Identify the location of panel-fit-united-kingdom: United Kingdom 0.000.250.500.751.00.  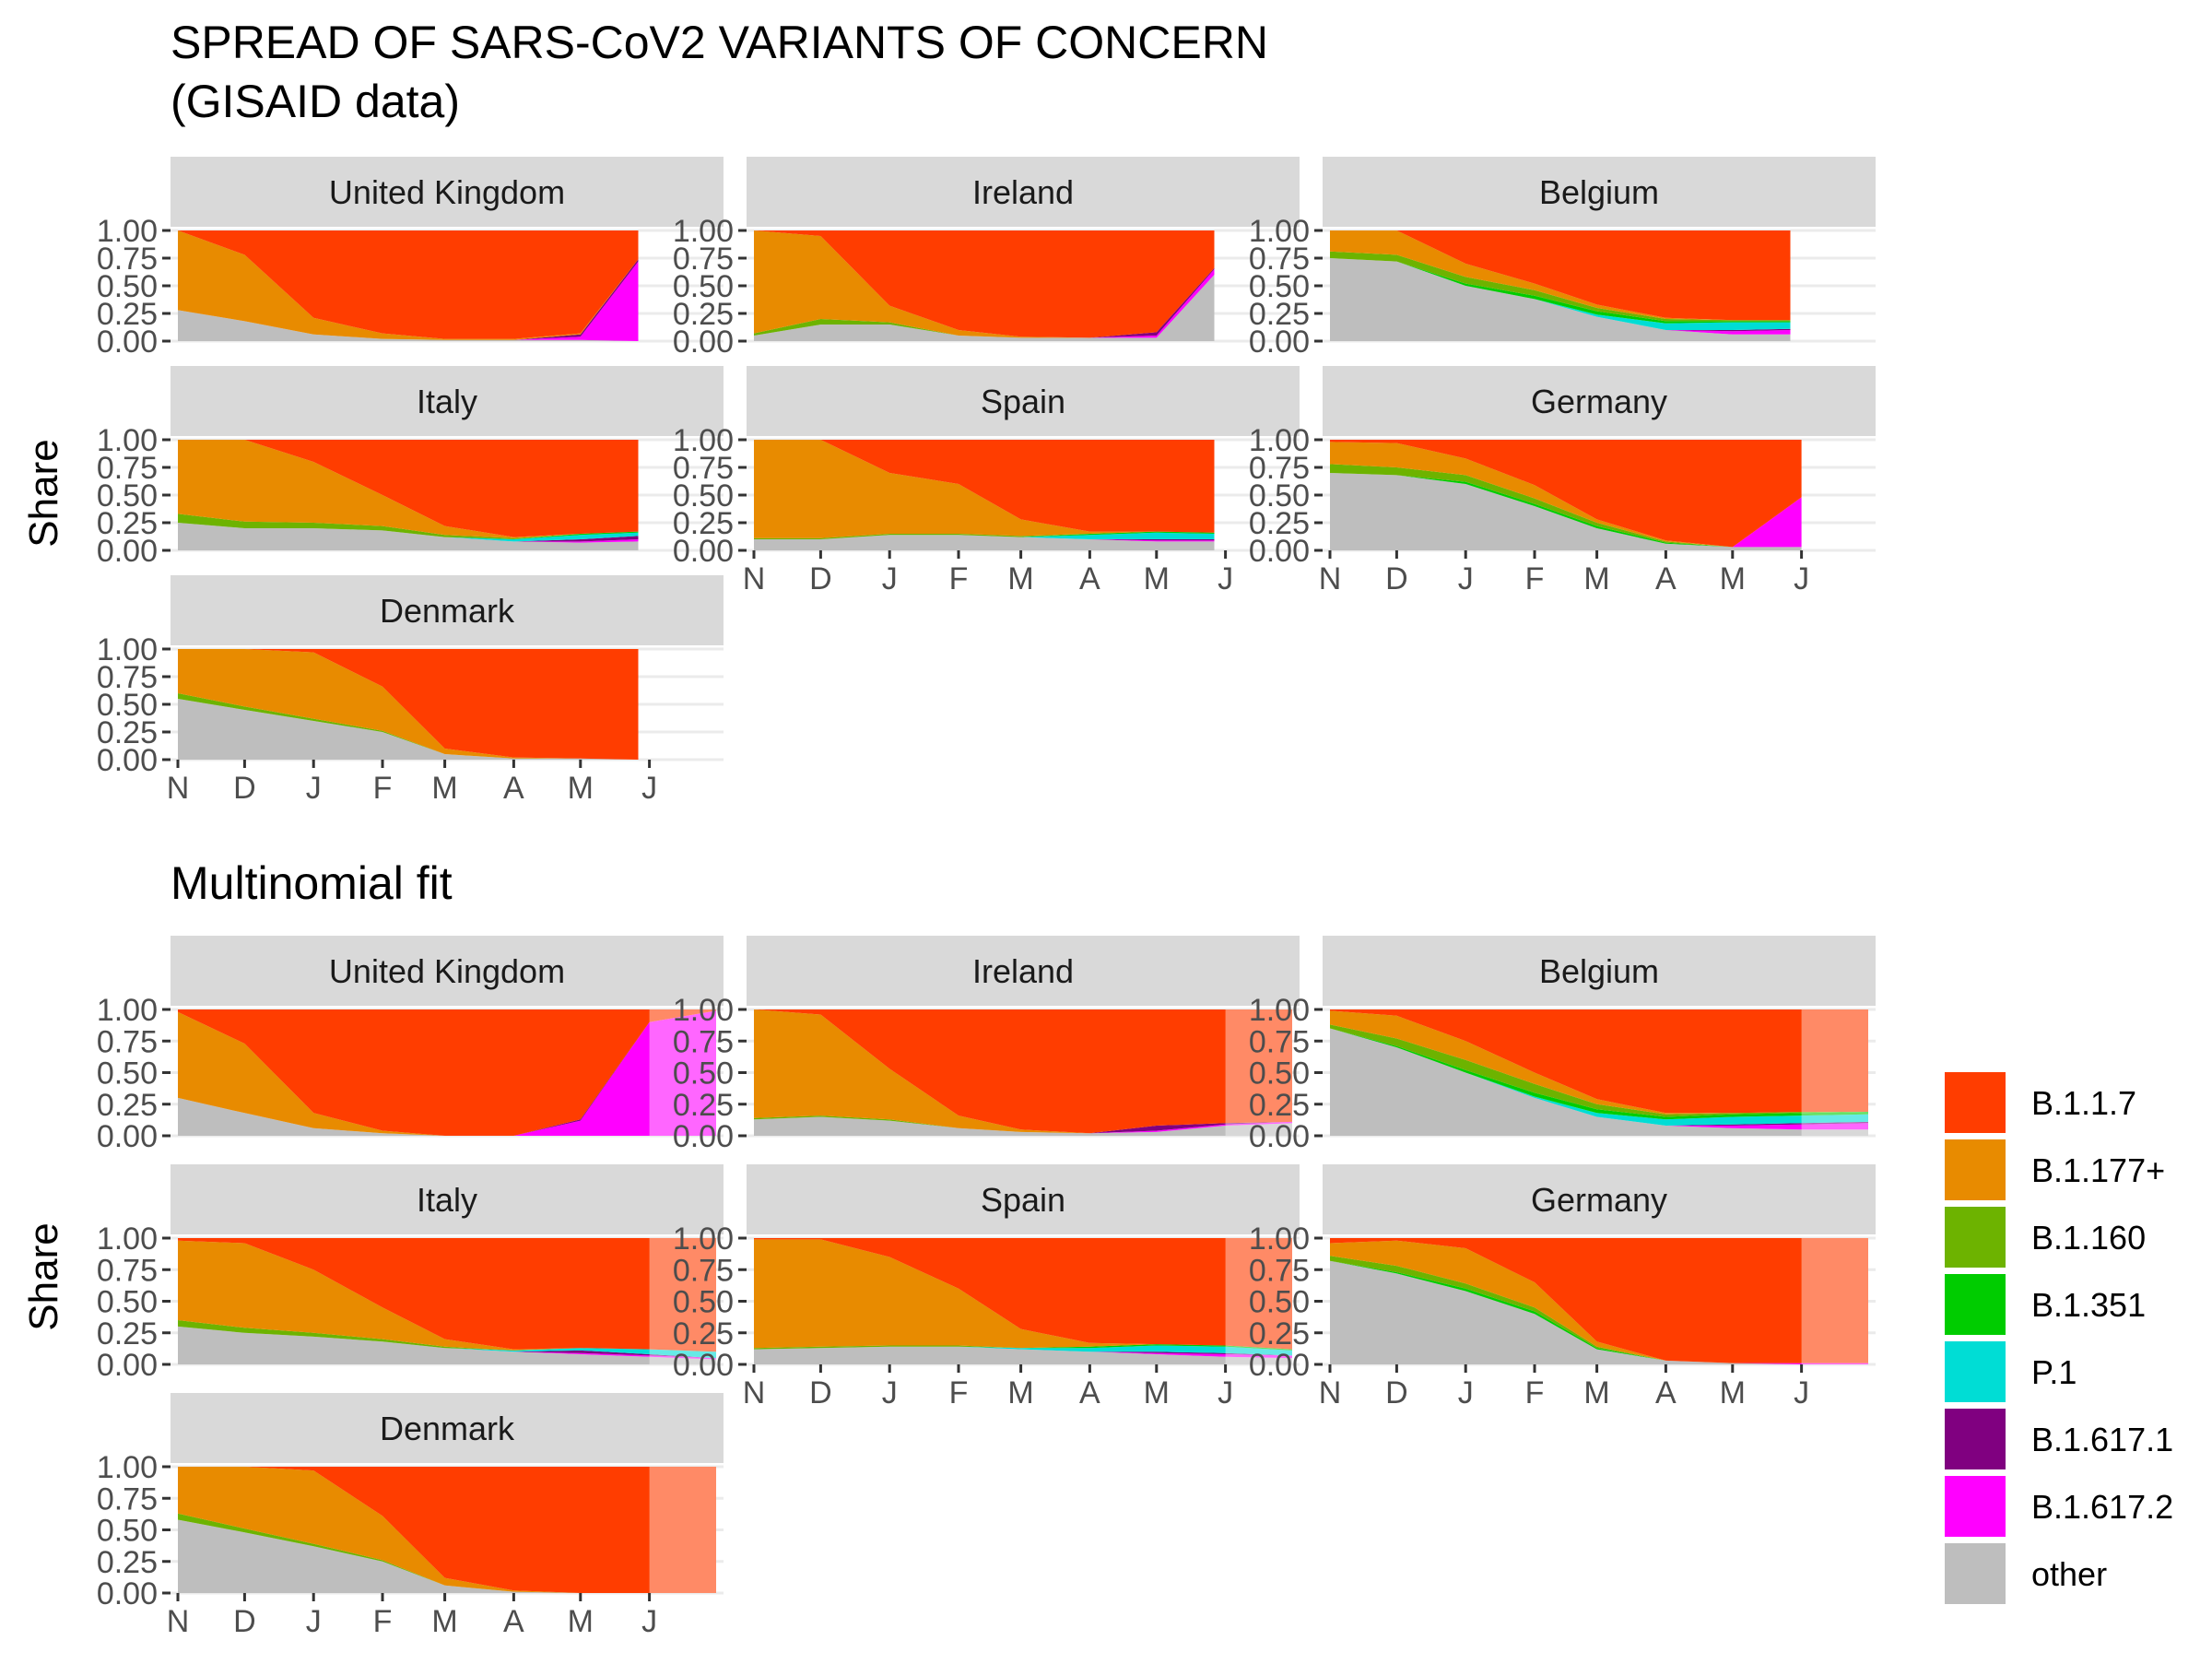
(410, 1045).